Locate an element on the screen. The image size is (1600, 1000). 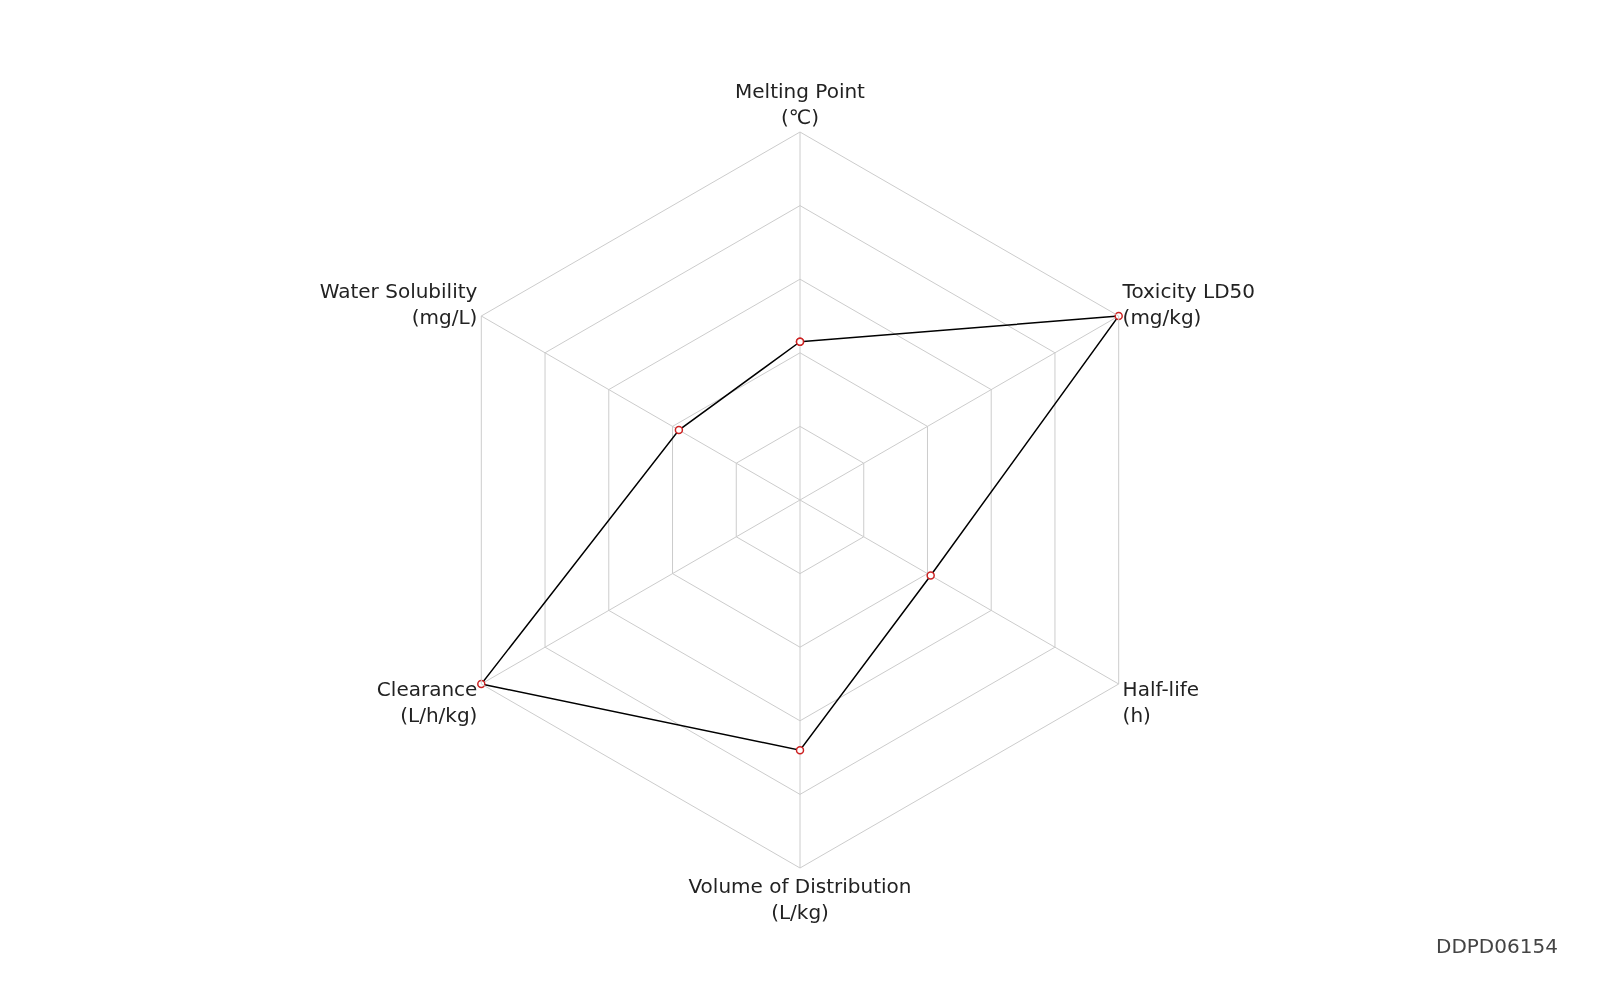
spoke-label: Clearance (L/h/kg) is located at coordinates (427, 701).